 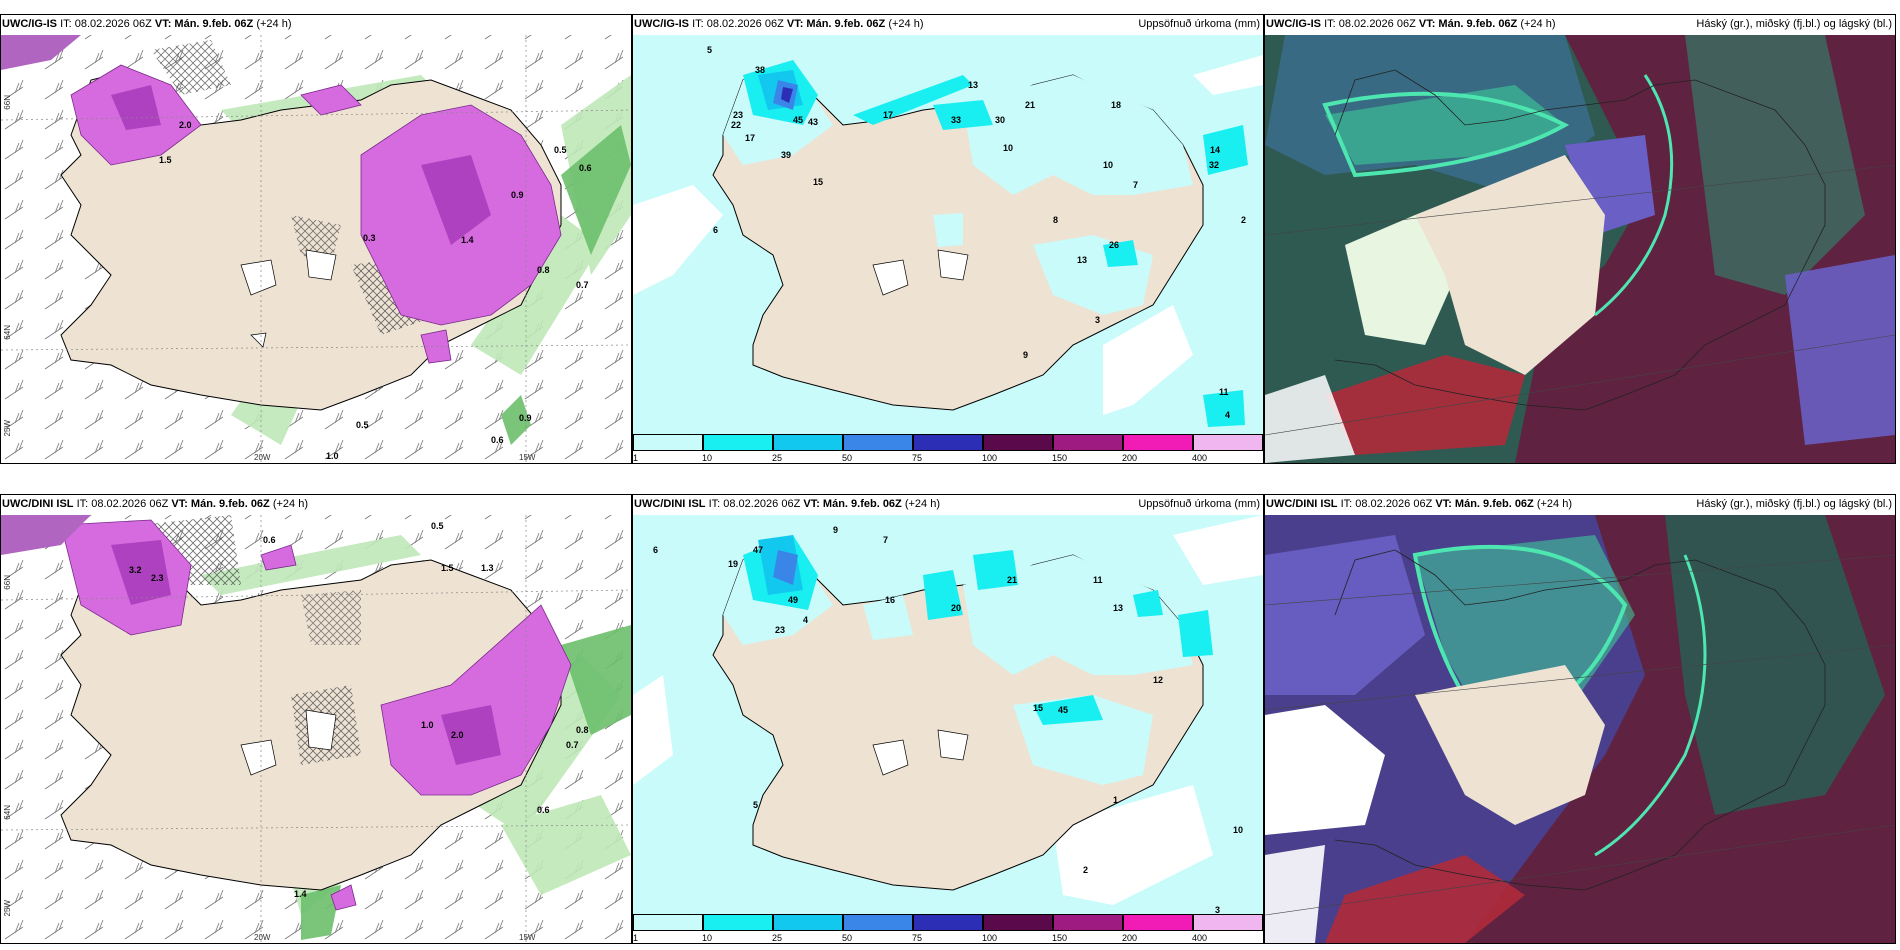 What do you see at coordinates (1130, 458) in the screenshot?
I see `colorbar-label: 200` at bounding box center [1130, 458].